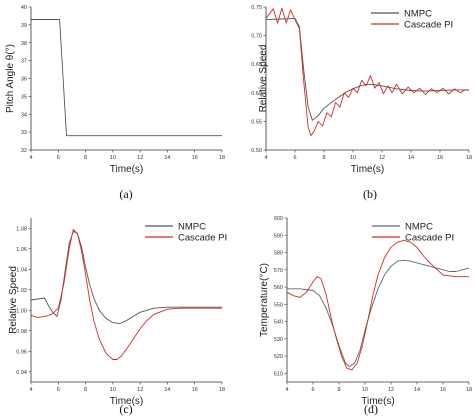 This screenshot has height=419, width=474. What do you see at coordinates (278, 271) in the screenshot?
I see `y-tick-label: 570` at bounding box center [278, 271].